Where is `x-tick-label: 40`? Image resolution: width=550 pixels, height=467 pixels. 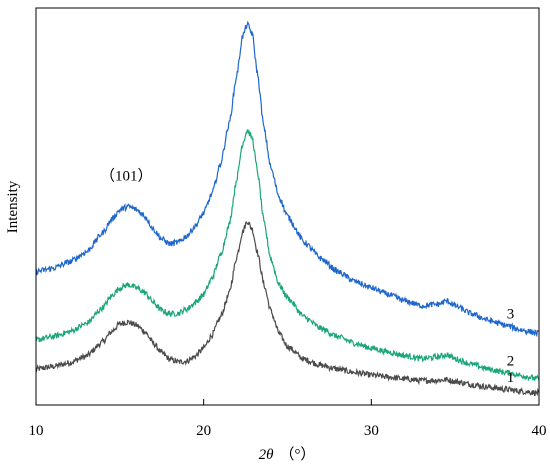 x-tick-label: 40 is located at coordinates (539, 431).